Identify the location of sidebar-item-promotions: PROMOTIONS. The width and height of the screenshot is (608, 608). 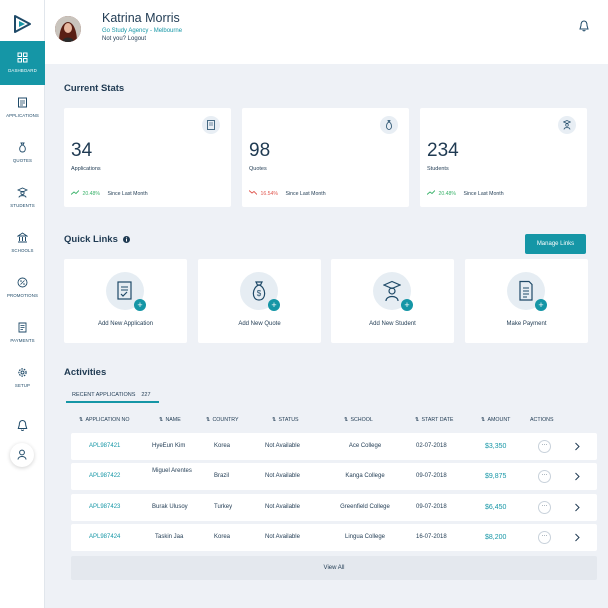
(22, 288).